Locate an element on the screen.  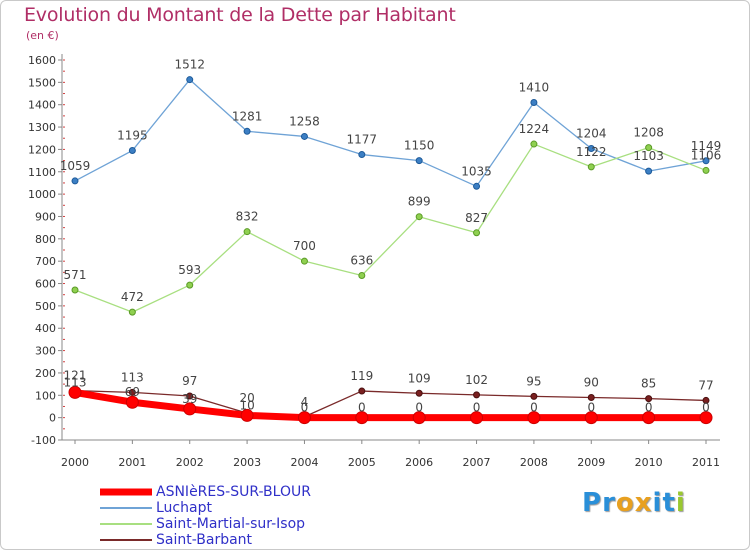
data-label-saint-martial: 1106 is located at coordinates (706, 155).